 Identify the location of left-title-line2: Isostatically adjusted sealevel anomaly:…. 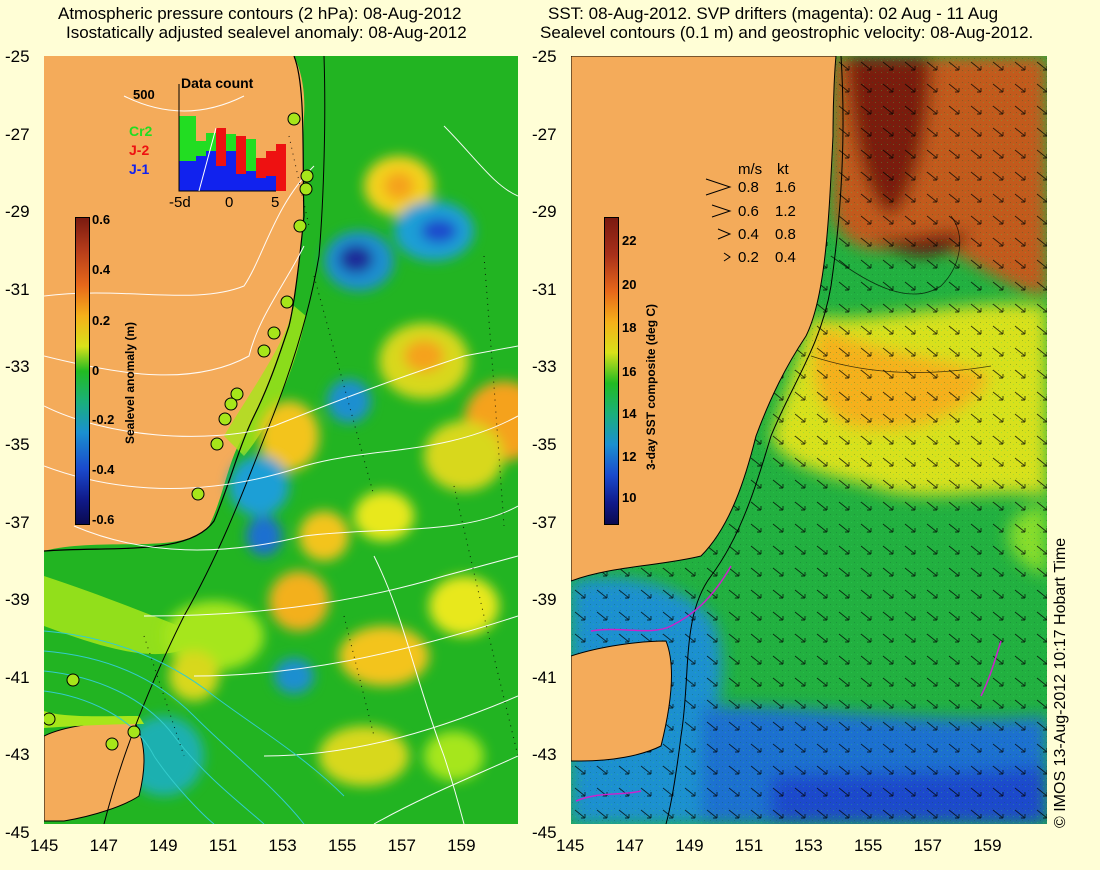
(266, 32).